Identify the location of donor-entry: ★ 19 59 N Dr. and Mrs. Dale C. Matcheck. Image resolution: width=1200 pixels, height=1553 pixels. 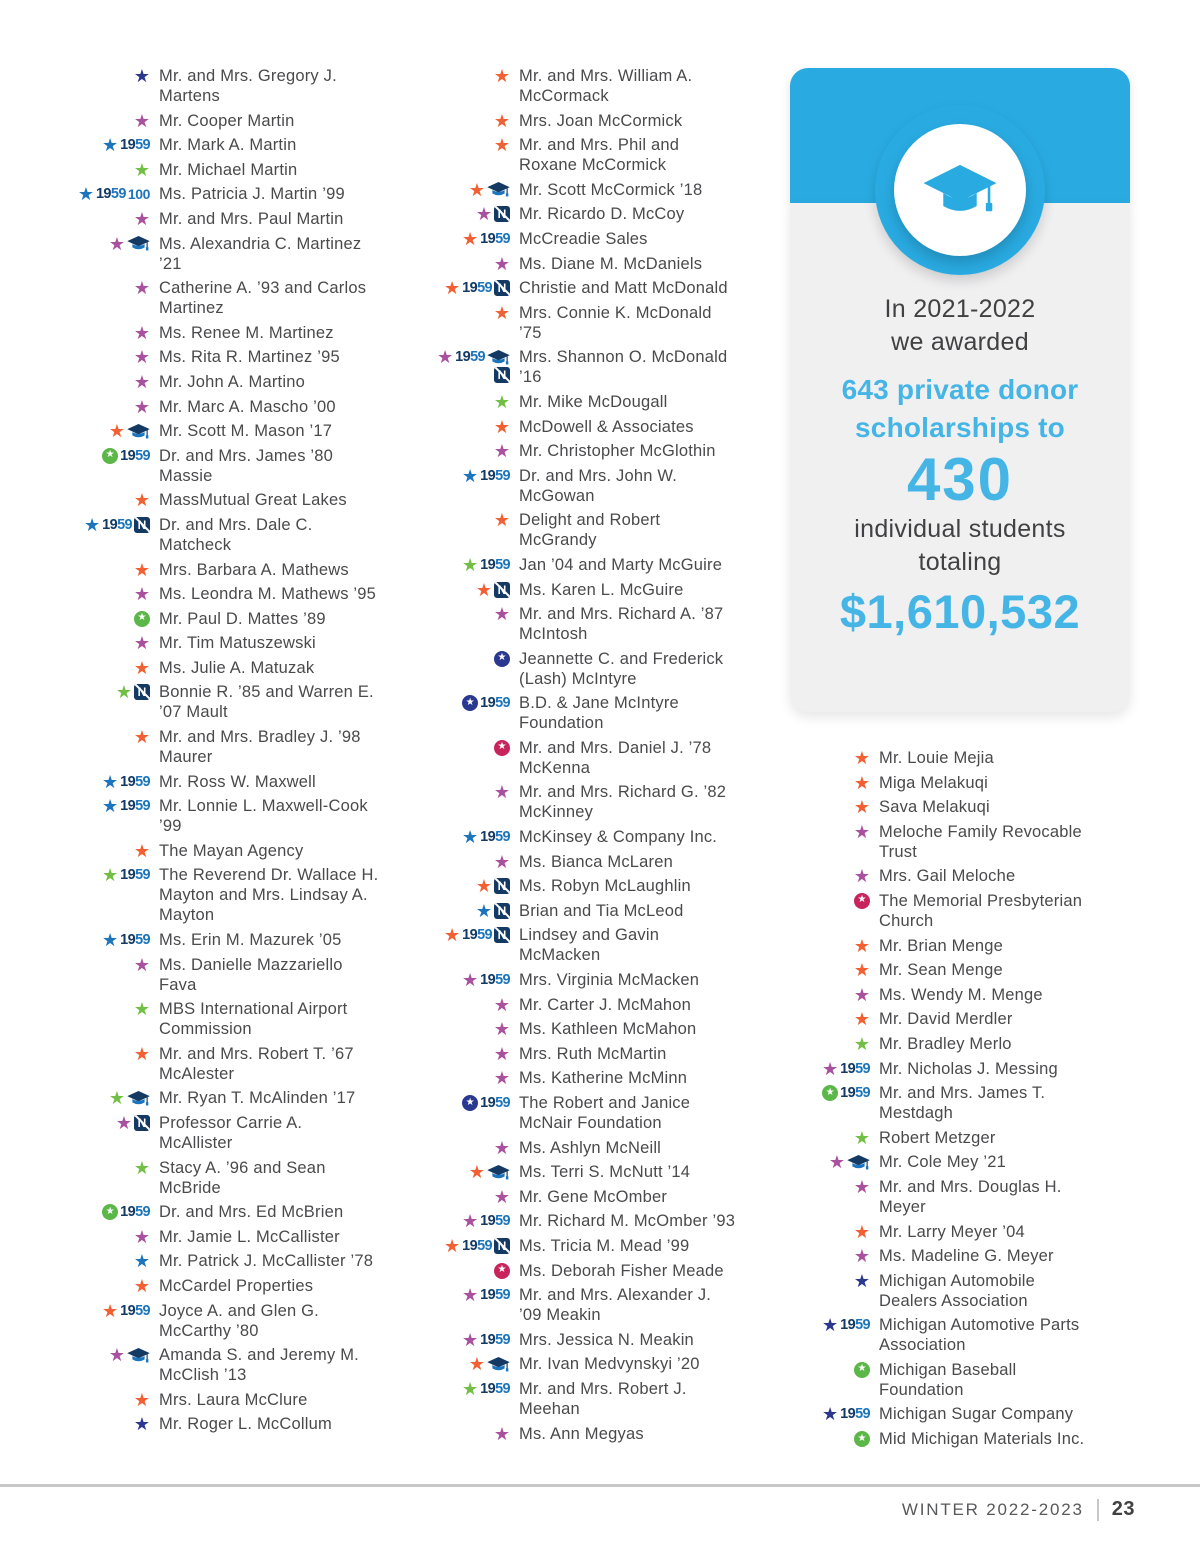
(250, 535).